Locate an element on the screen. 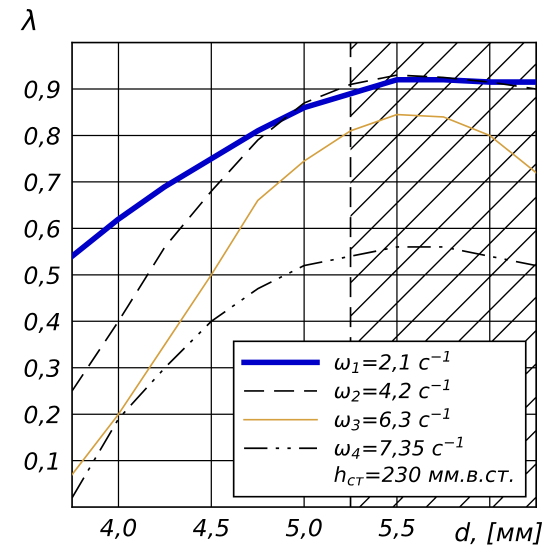 Image resolution: width=546 pixels, height=553 pixels. y-tick-label: 0,7 is located at coordinates (42, 183).